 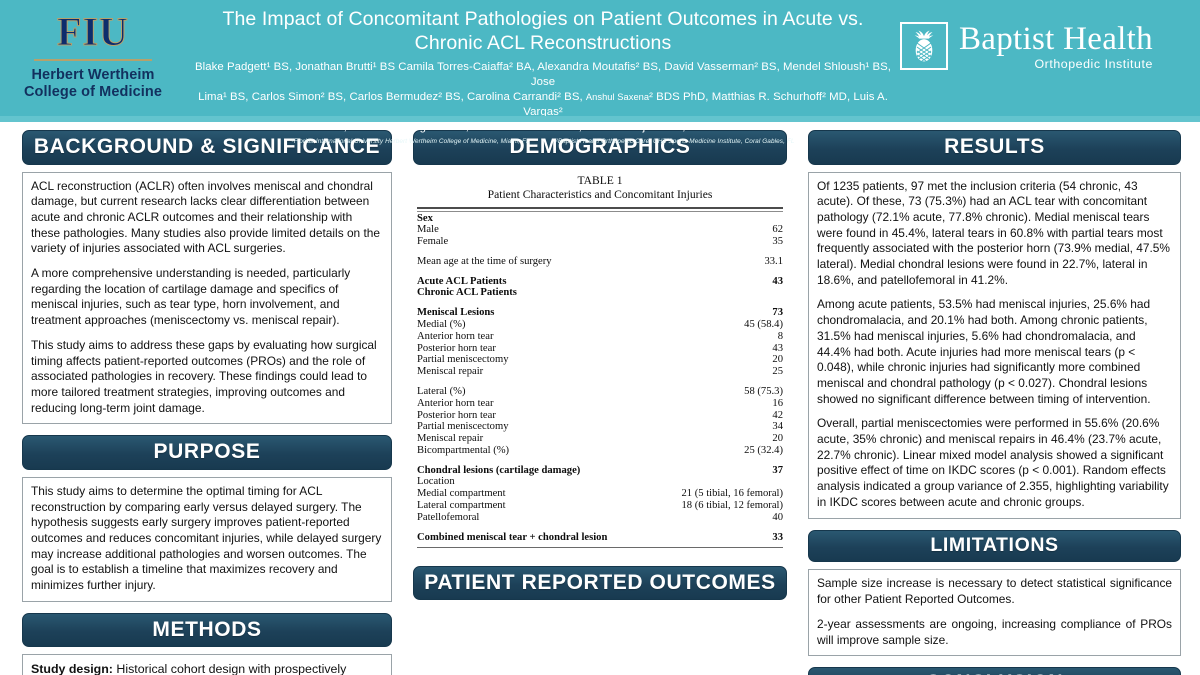 I want to click on table-cell-value: 40, so click(x=777, y=517).